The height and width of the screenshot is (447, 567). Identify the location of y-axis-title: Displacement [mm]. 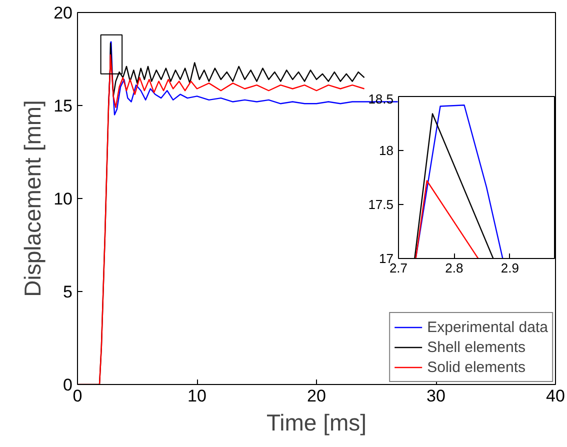
(33, 198).